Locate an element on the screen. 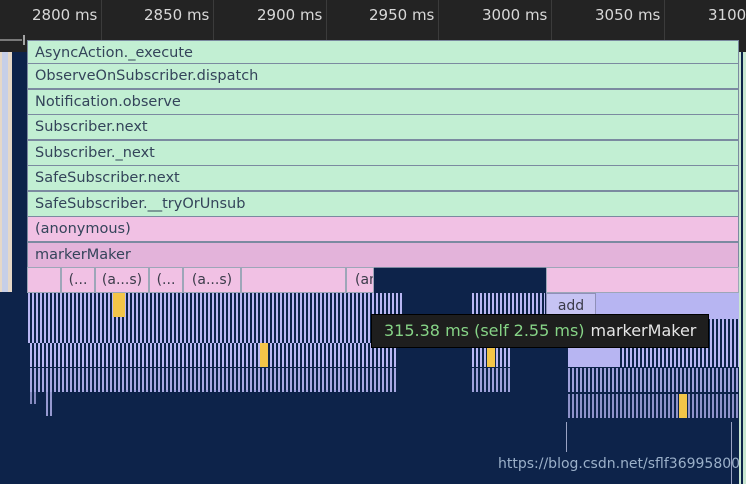 This screenshot has width=746, height=484. ruler-tick-label: 2900 ms is located at coordinates (290, 15).